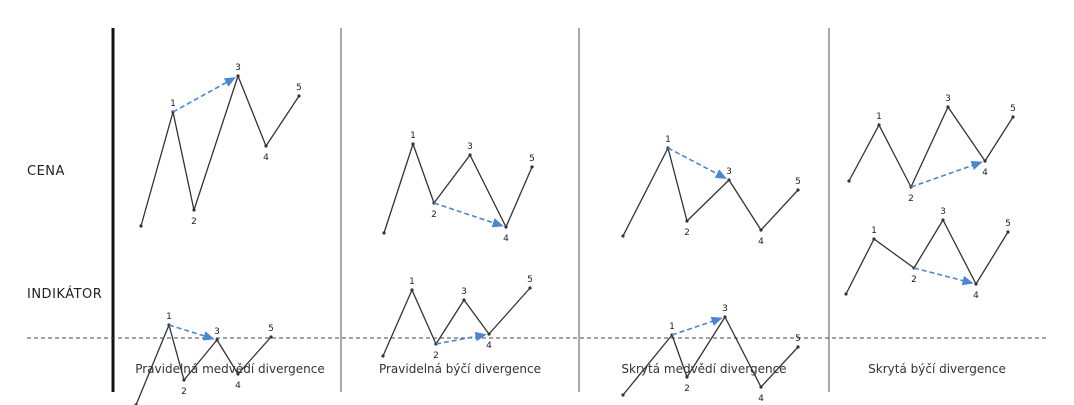 This screenshot has height=405, width=1074. I want to click on zigzag-indicator-col2: 1 2 3 4 5, so click(457, 318).